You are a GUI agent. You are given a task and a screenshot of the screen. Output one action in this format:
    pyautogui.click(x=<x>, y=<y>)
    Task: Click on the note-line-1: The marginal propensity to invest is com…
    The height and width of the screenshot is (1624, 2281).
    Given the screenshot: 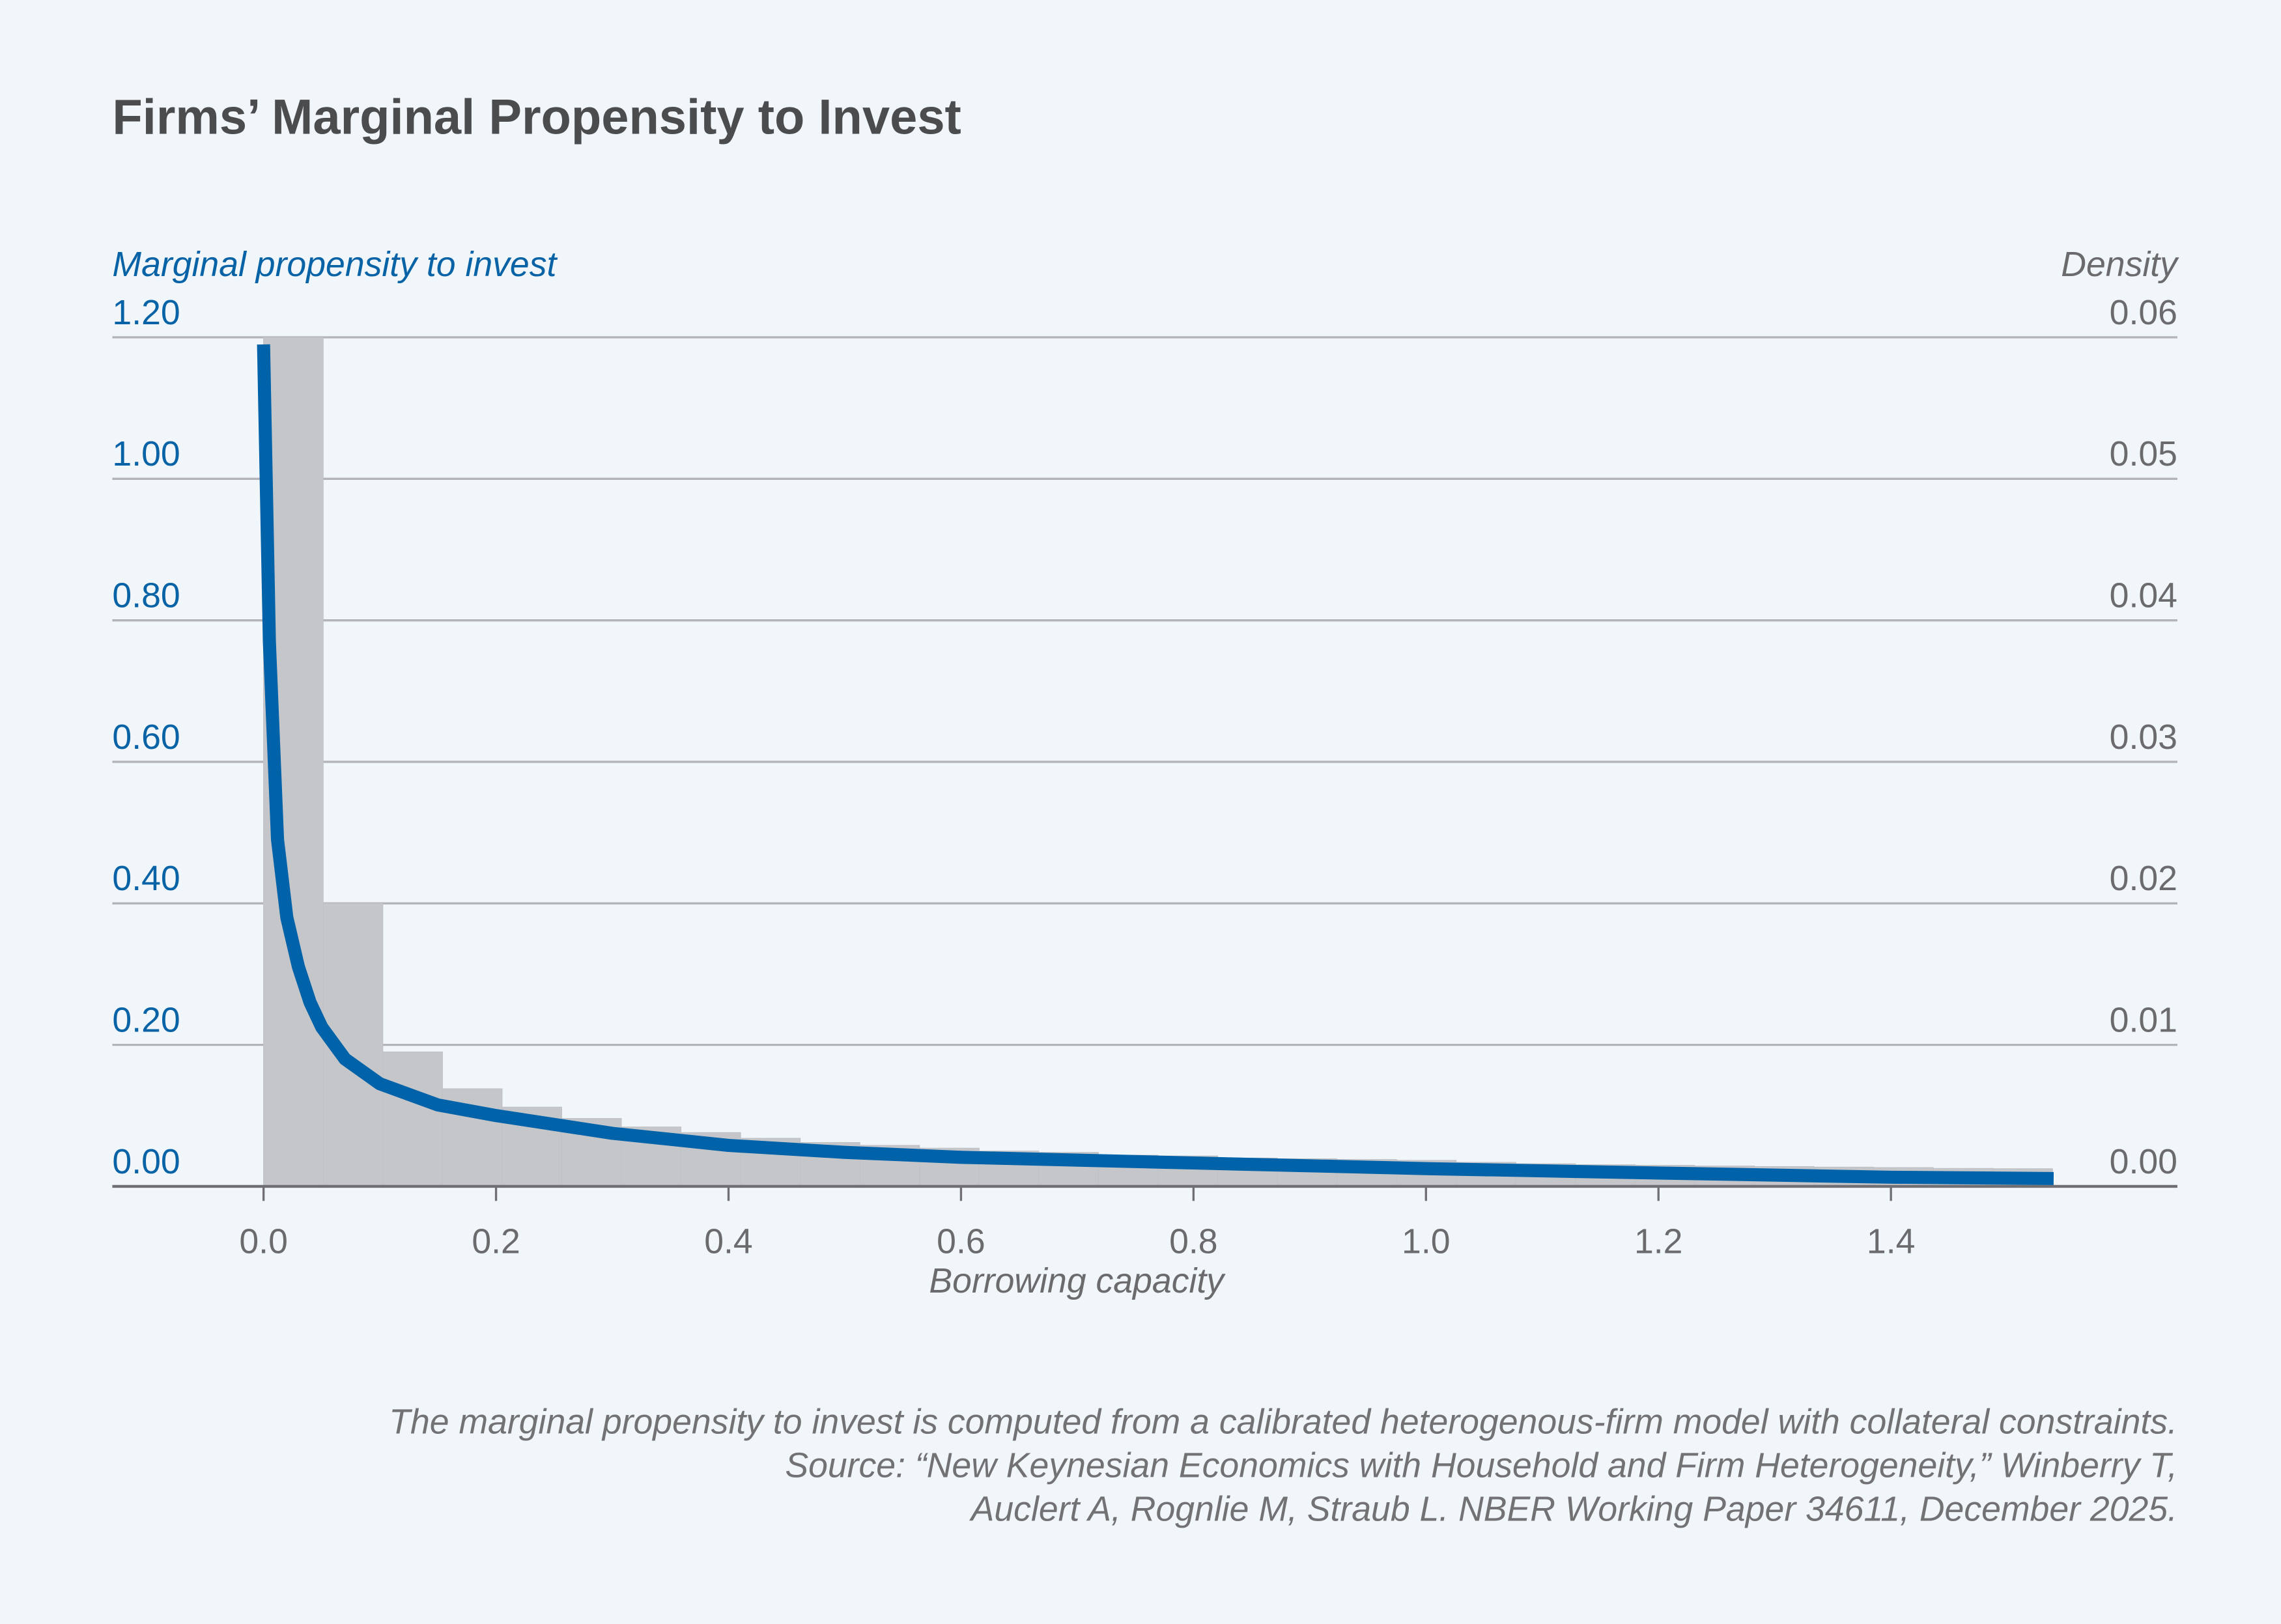 What is the action you would take?
    pyautogui.click(x=1283, y=1423)
    